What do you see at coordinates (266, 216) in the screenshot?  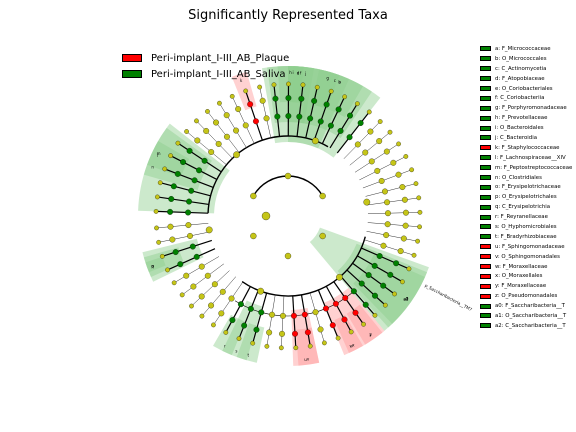 I see `root-node` at bounding box center [266, 216].